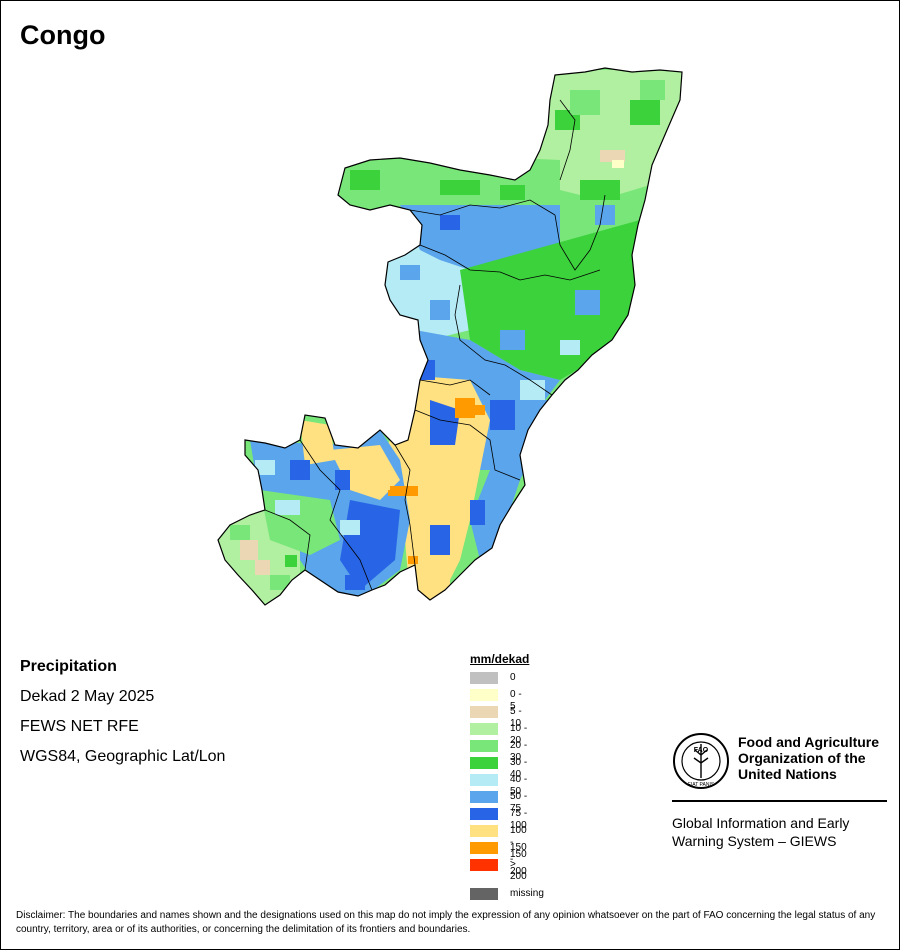 The width and height of the screenshot is (900, 950). I want to click on legend-item: 5 - 10, so click(499, 716).